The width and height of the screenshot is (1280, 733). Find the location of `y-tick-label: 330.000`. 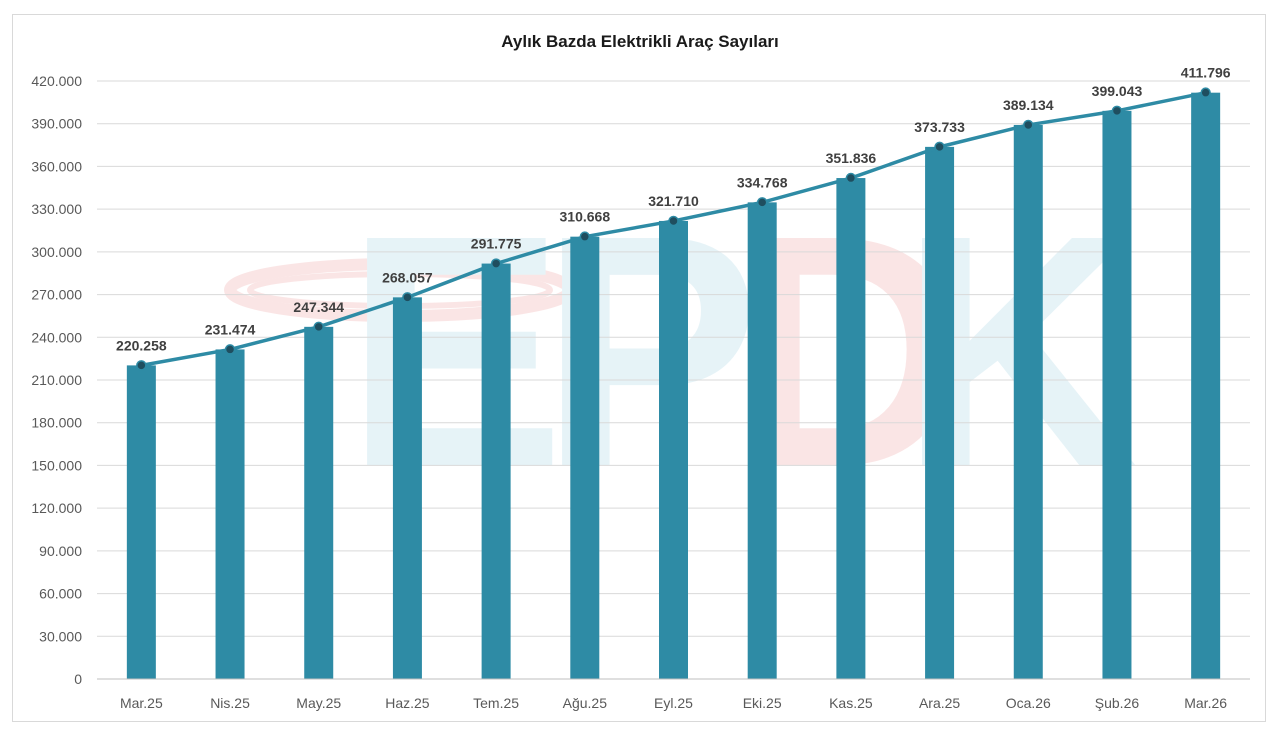

y-tick-label: 330.000 is located at coordinates (56, 209).